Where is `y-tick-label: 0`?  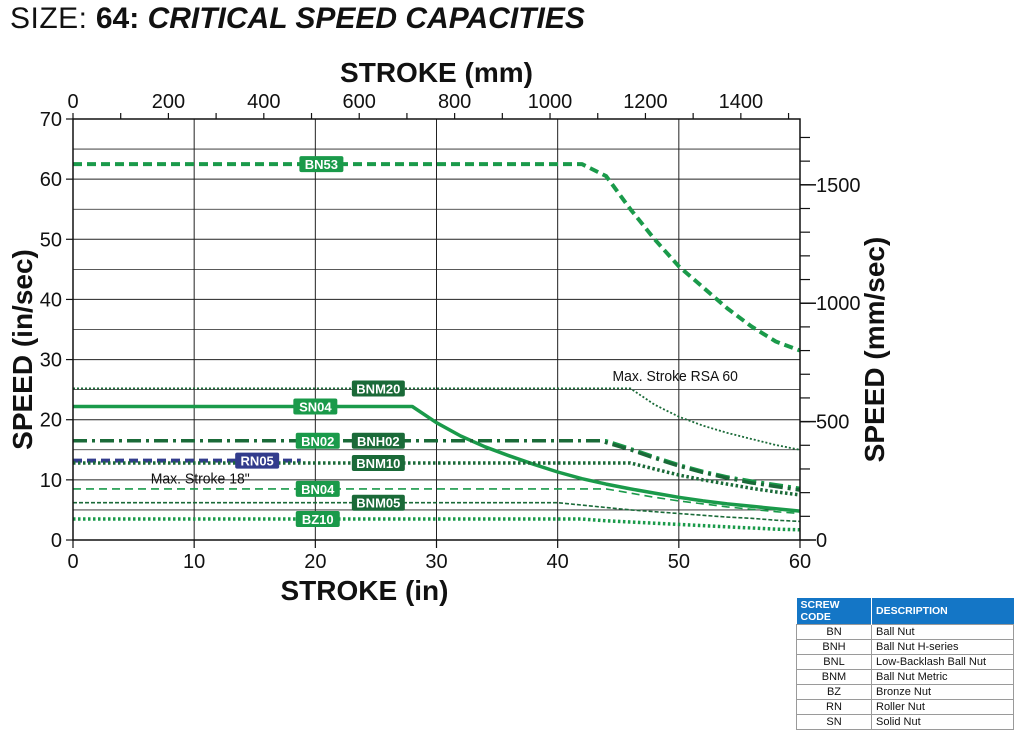 y-tick-label: 0 is located at coordinates (56, 541).